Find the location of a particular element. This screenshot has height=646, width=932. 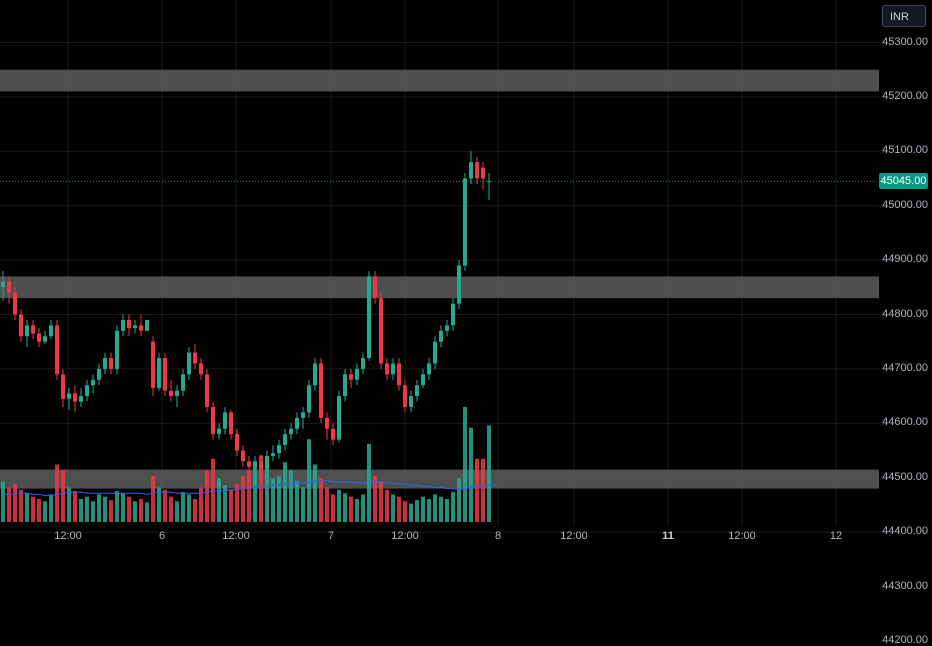

currency-button: INR is located at coordinates (904, 16).